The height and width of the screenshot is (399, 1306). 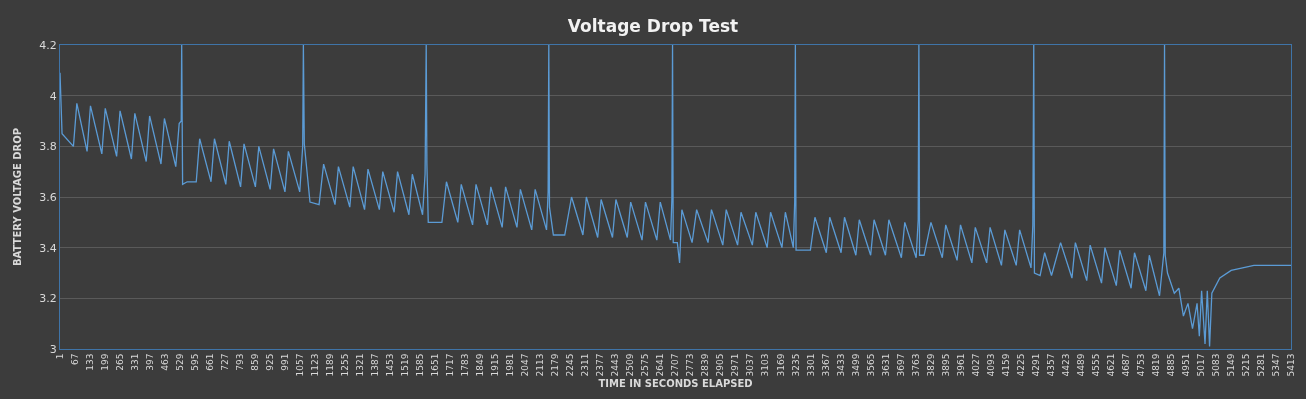 I want to click on x-tick-label: 3367, so click(x=825, y=365).